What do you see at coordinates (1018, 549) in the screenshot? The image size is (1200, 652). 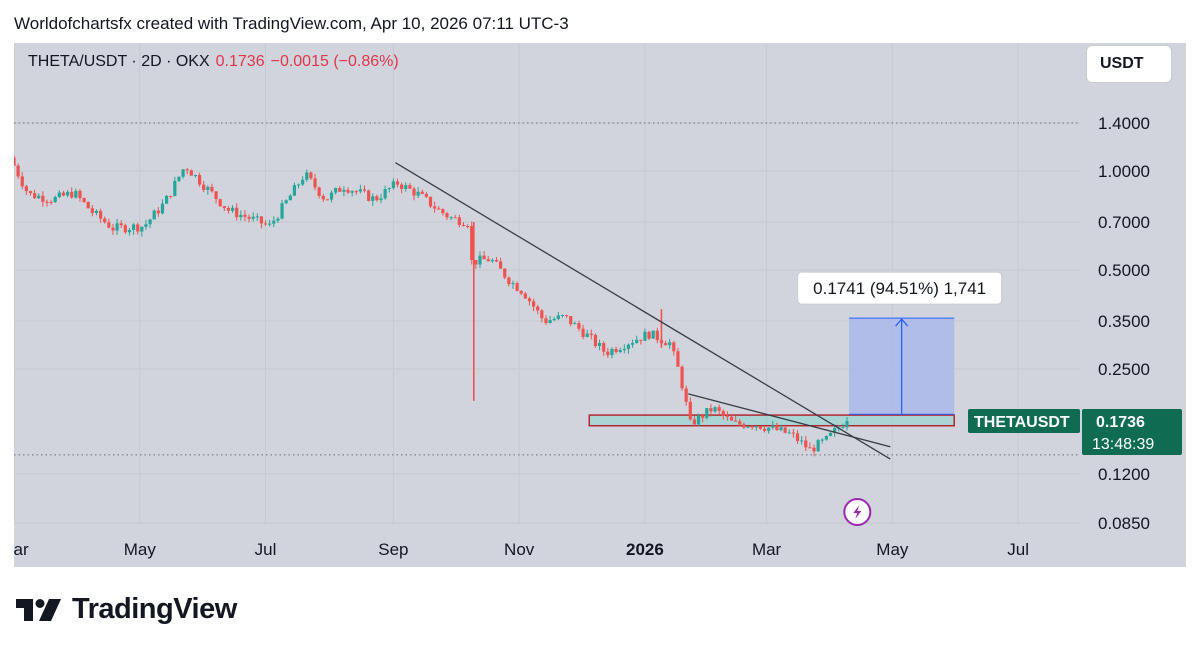 I see `x-tick-label: Jul` at bounding box center [1018, 549].